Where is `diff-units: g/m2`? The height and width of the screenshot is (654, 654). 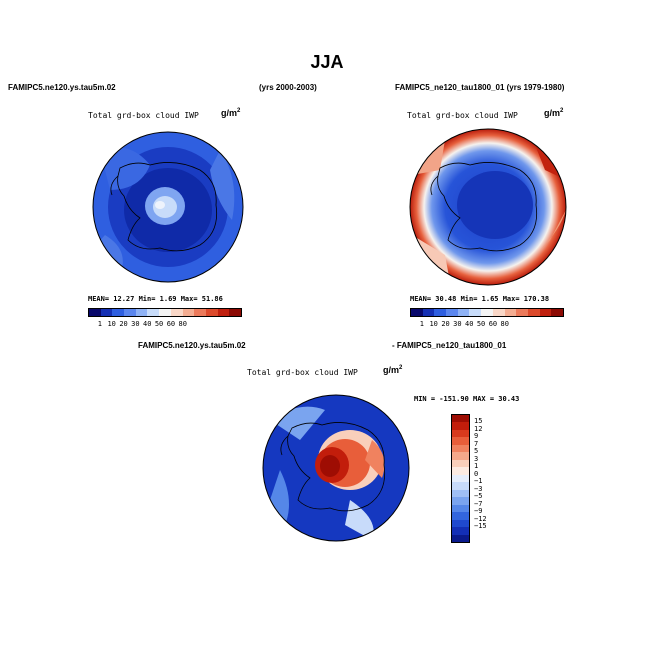 diff-units: g/m2 is located at coordinates (393, 370).